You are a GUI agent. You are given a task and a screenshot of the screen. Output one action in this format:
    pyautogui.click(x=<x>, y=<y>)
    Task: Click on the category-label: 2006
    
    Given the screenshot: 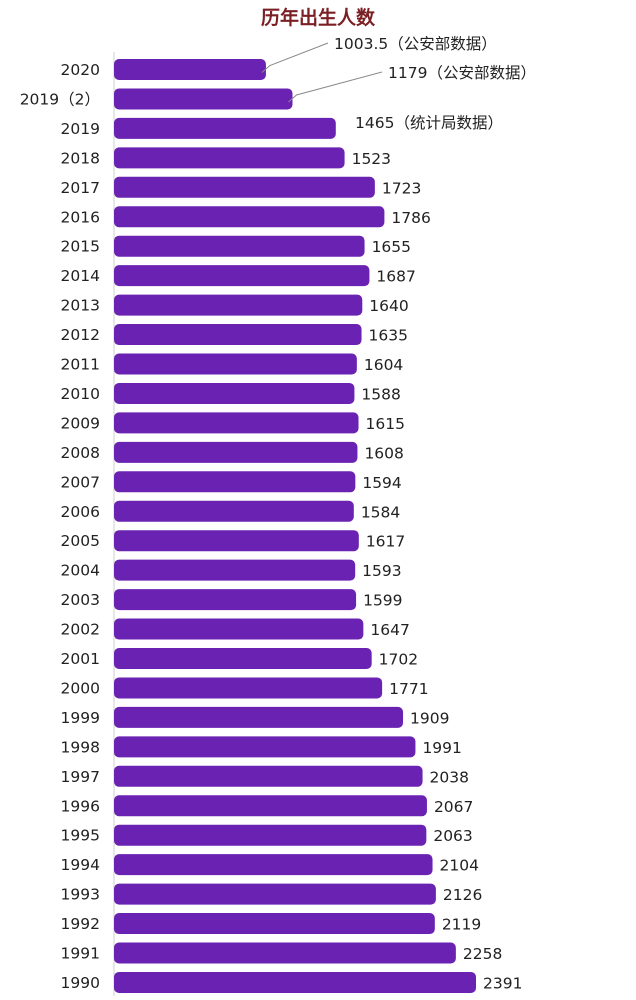 What is the action you would take?
    pyautogui.click(x=80, y=512)
    